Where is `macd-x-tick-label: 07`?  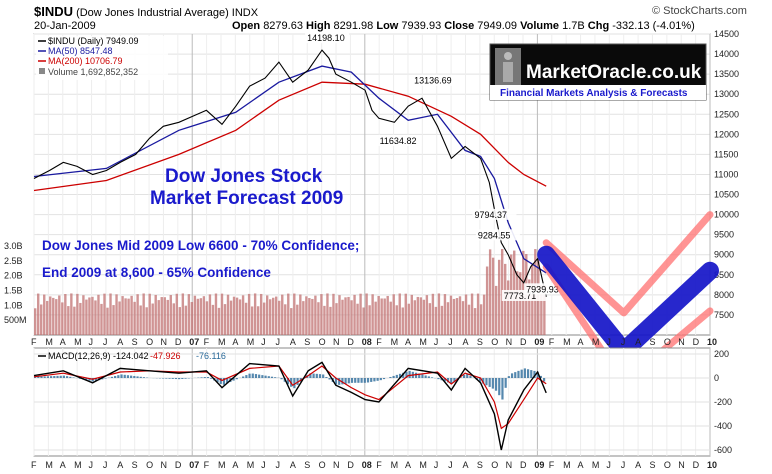 macd-x-tick-label: 07 is located at coordinates (194, 465).